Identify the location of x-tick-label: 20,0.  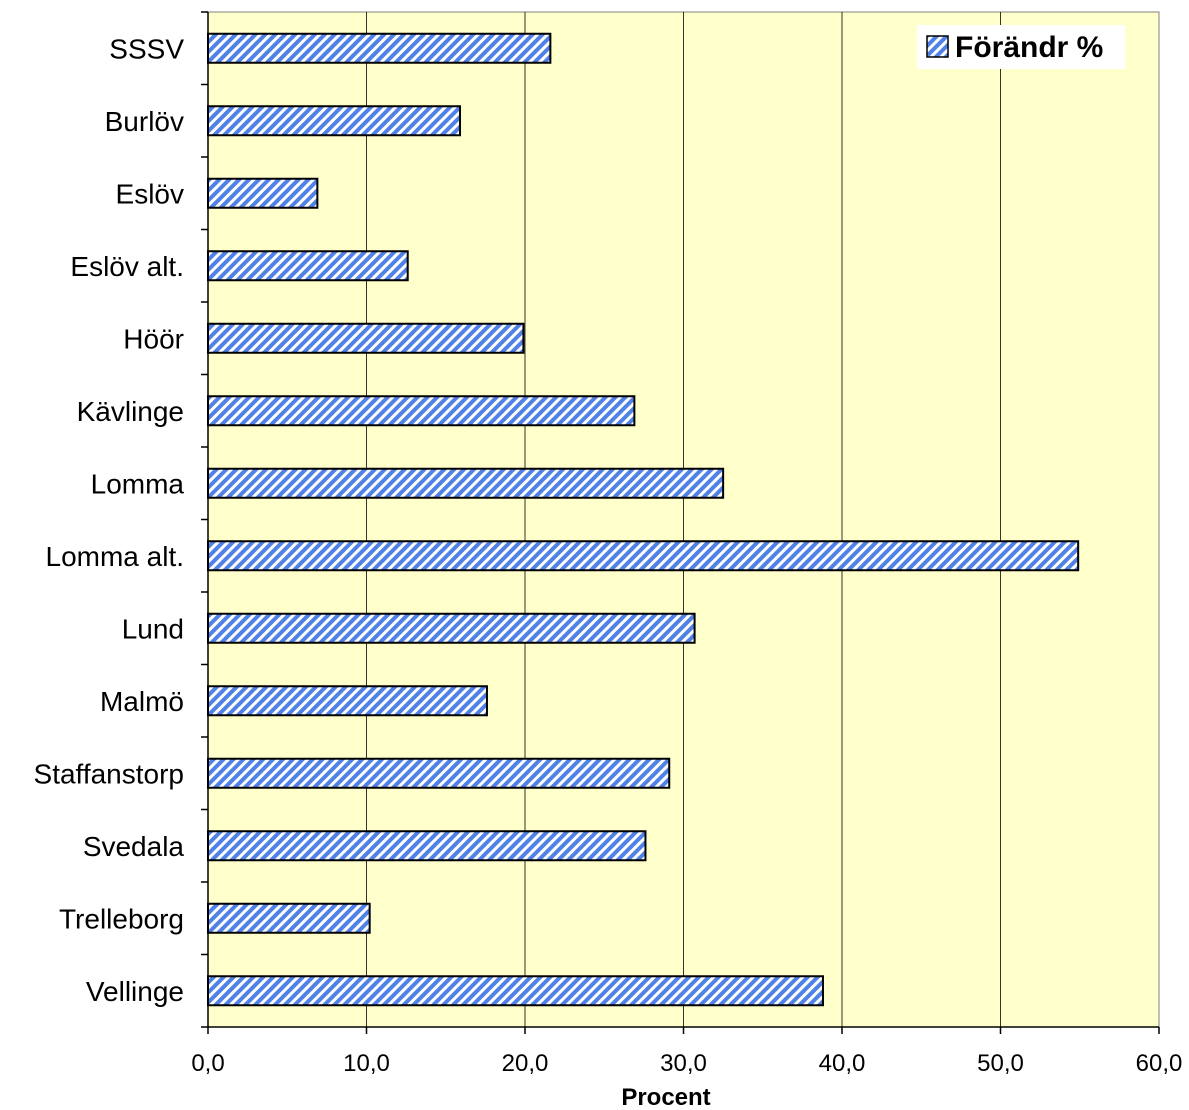
(525, 1063).